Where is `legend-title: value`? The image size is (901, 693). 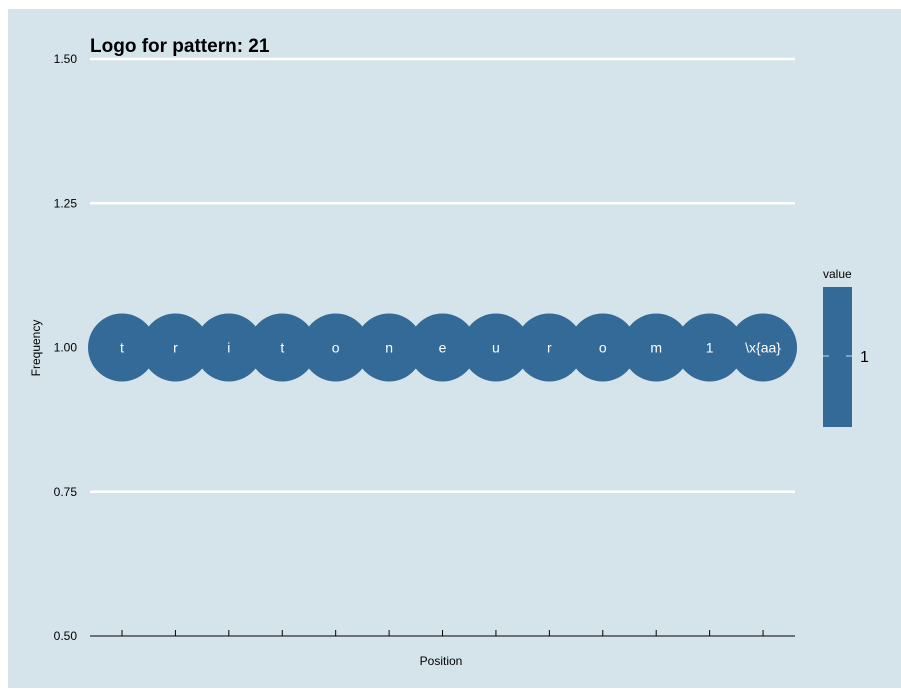 legend-title: value is located at coordinates (837, 274).